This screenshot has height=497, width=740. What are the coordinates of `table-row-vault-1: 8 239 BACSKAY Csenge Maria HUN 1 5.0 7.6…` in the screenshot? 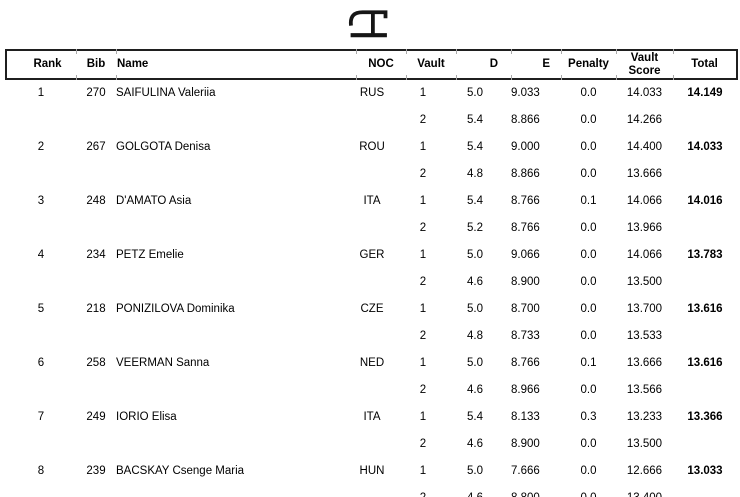 It's located at (371, 470).